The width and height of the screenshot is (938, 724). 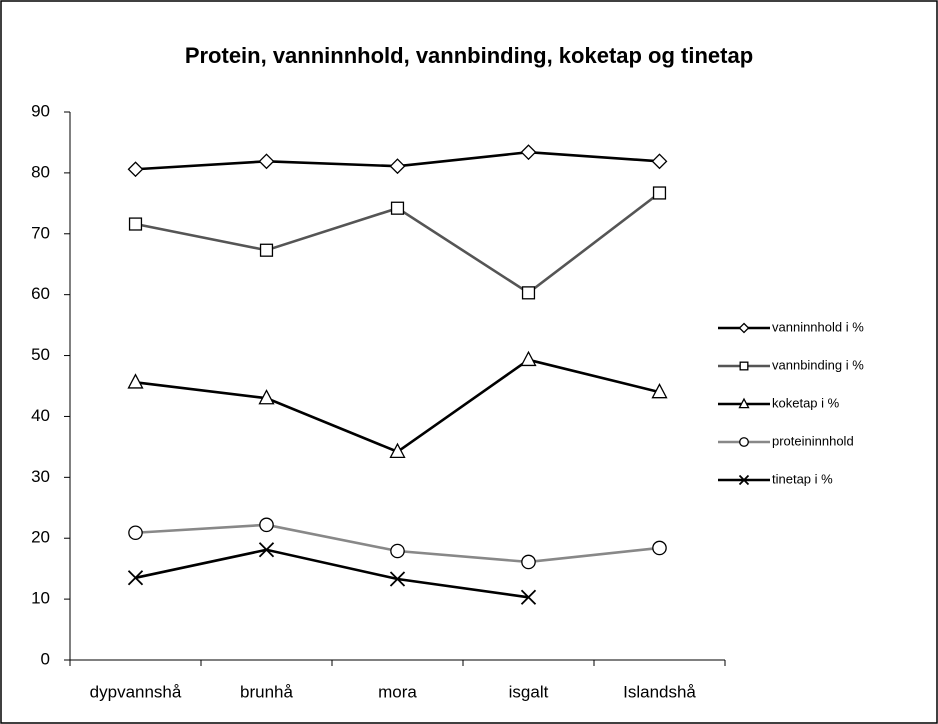 What do you see at coordinates (818, 364) in the screenshot?
I see `legend-label: vannbinding i %` at bounding box center [818, 364].